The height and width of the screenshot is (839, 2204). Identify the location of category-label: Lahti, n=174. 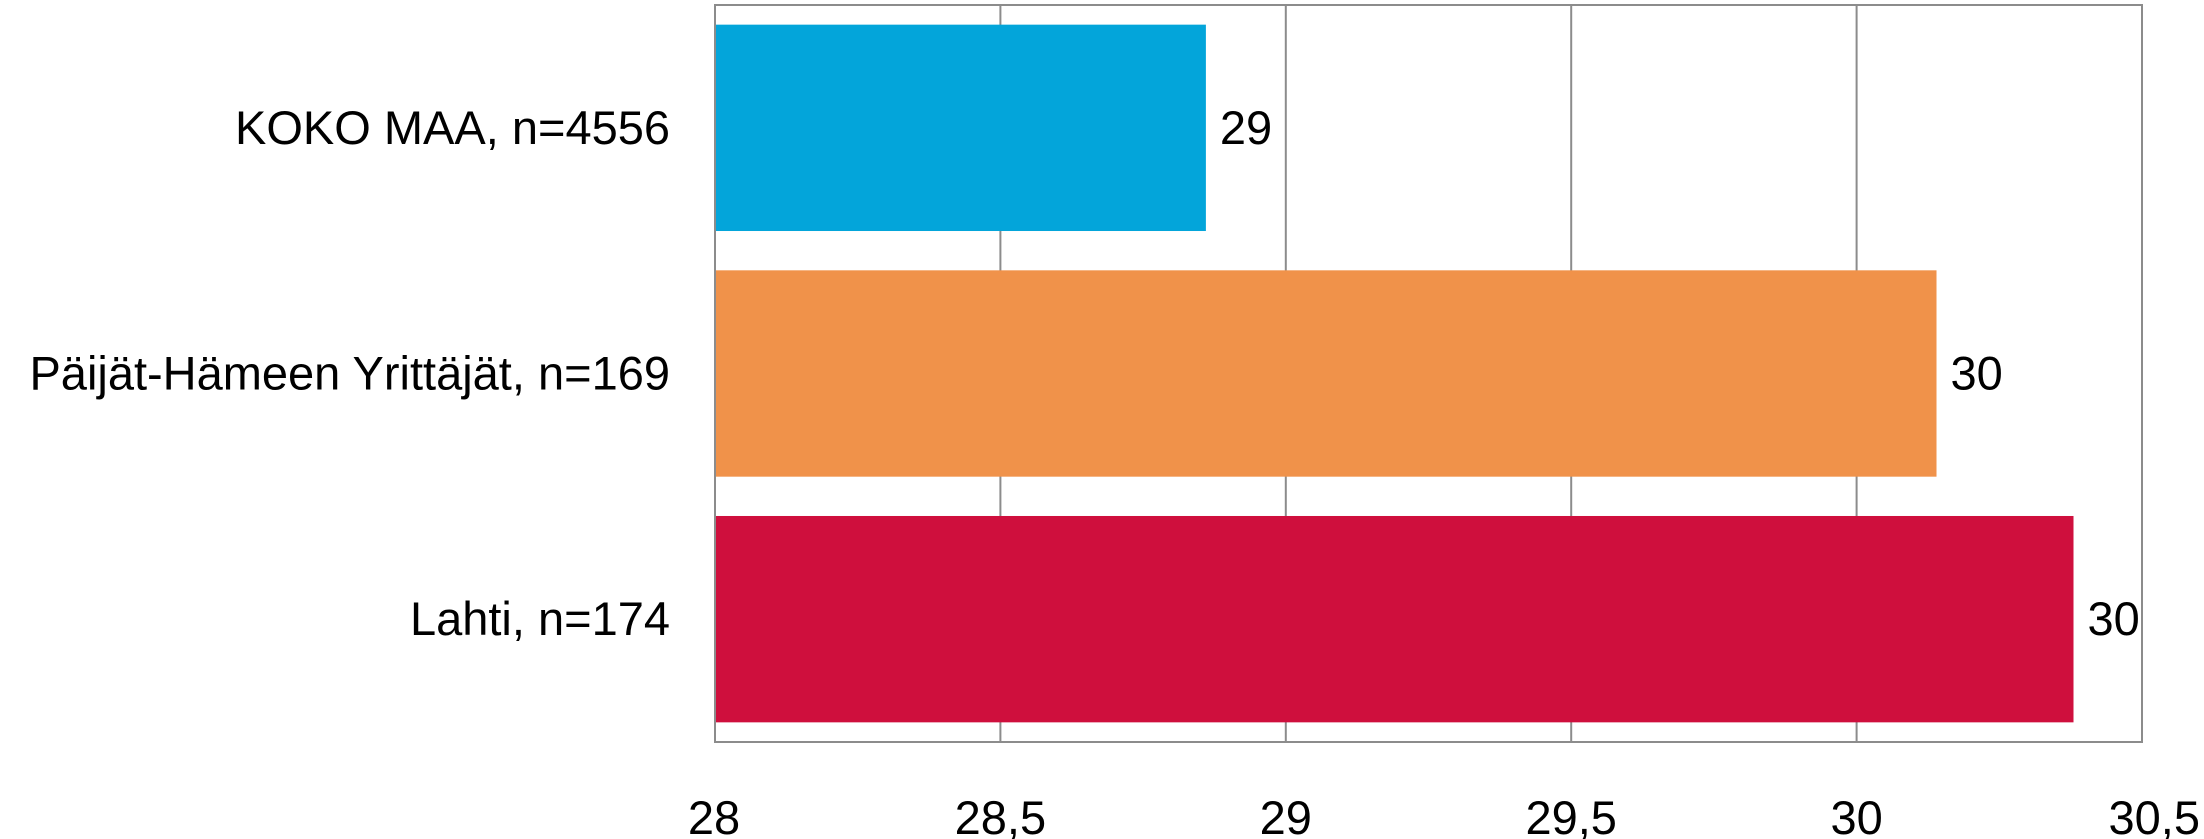
(540, 618).